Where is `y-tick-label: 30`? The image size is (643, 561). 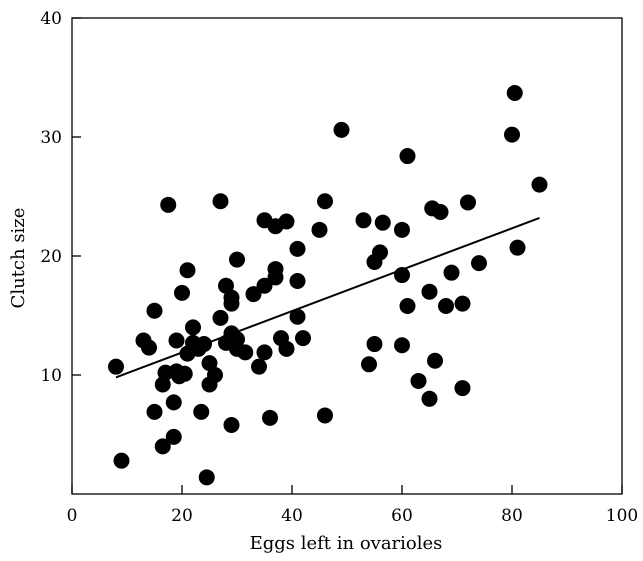
y-tick-label: 30 is located at coordinates (51, 138).